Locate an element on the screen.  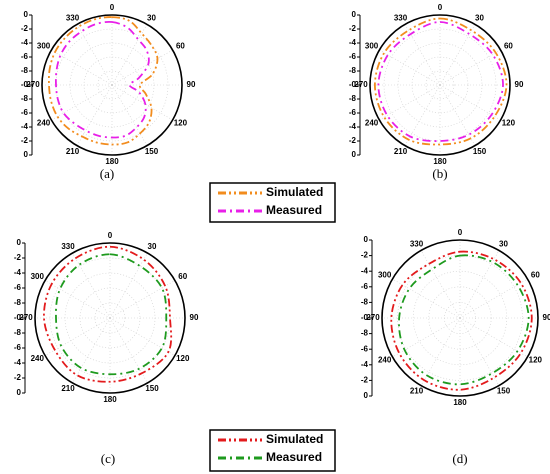
caption: (a) is located at coordinates (107, 173).